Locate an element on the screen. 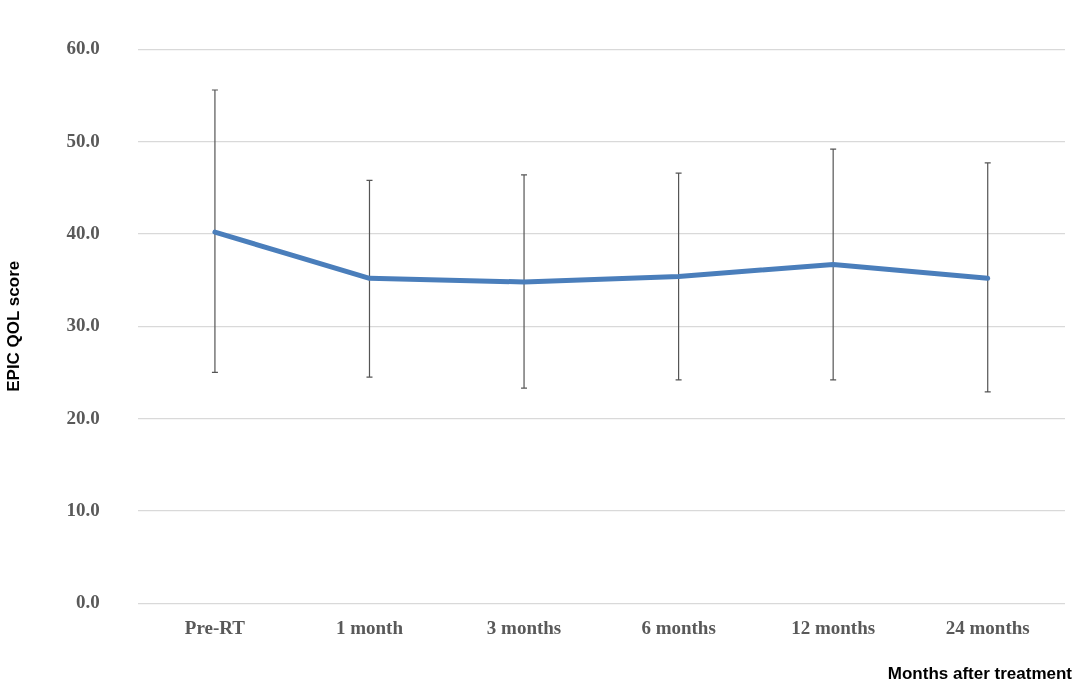  x-tick-label: 3 months is located at coordinates (524, 627).